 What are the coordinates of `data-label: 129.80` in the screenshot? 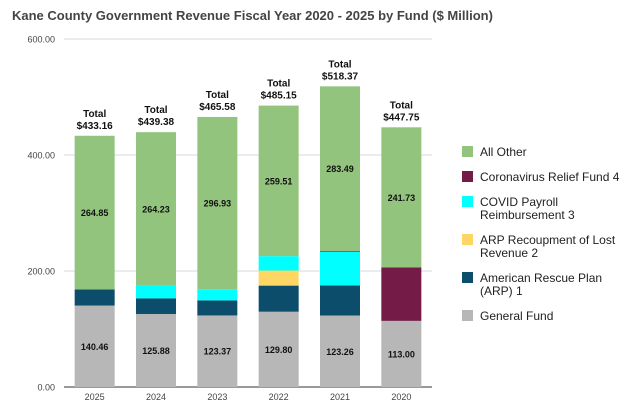 It's located at (279, 350).